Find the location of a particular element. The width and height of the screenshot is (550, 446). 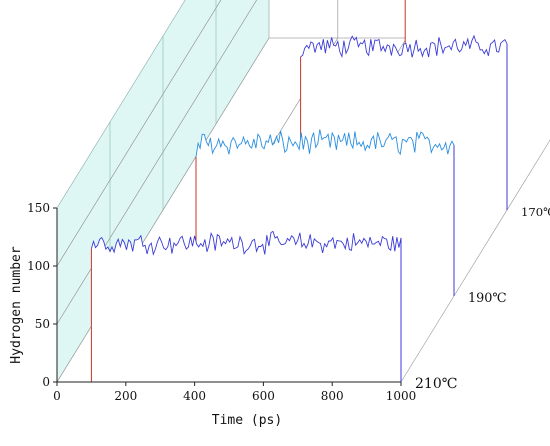

y-tick-label: 0 is located at coordinates (46, 382).